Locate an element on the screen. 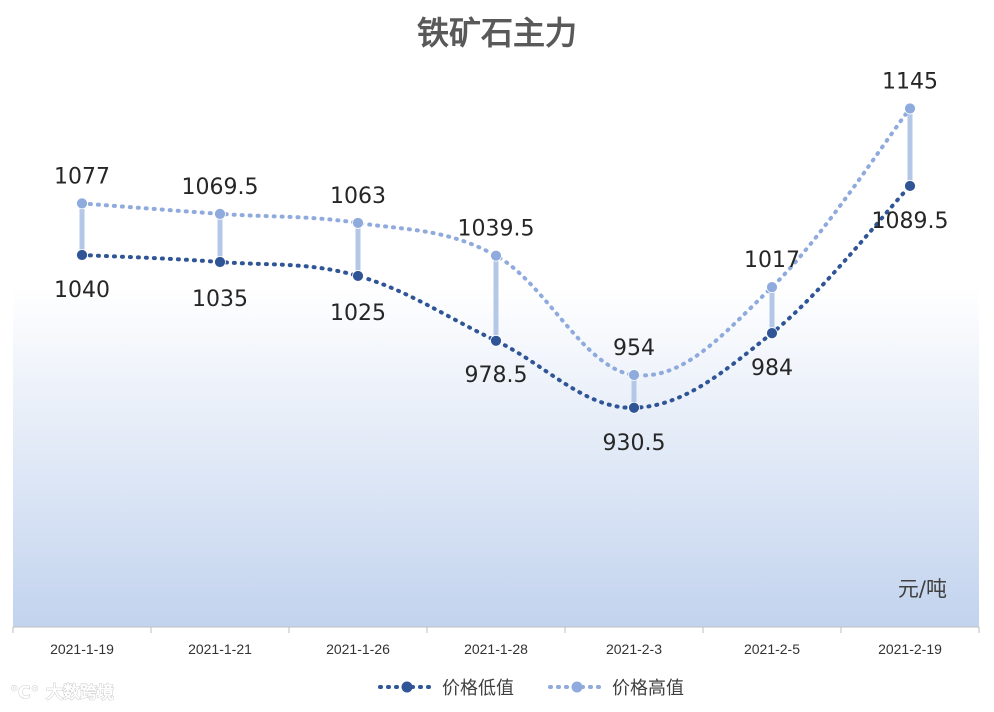 Image resolution: width=994 pixels, height=712 pixels. x-axis is located at coordinates (496, 629).